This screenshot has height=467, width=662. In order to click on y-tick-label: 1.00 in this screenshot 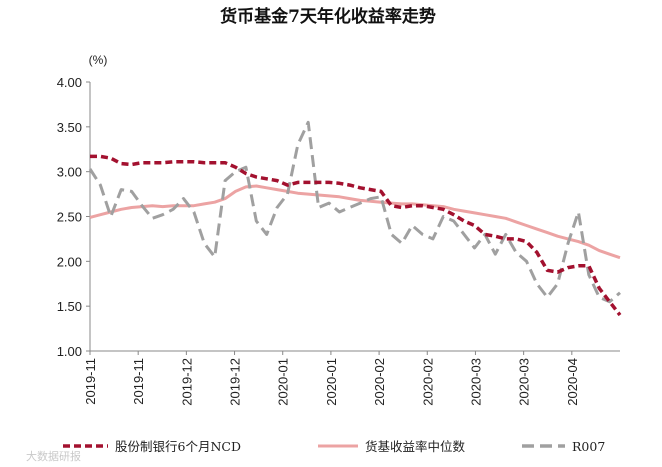, I will do `click(69, 351)`.